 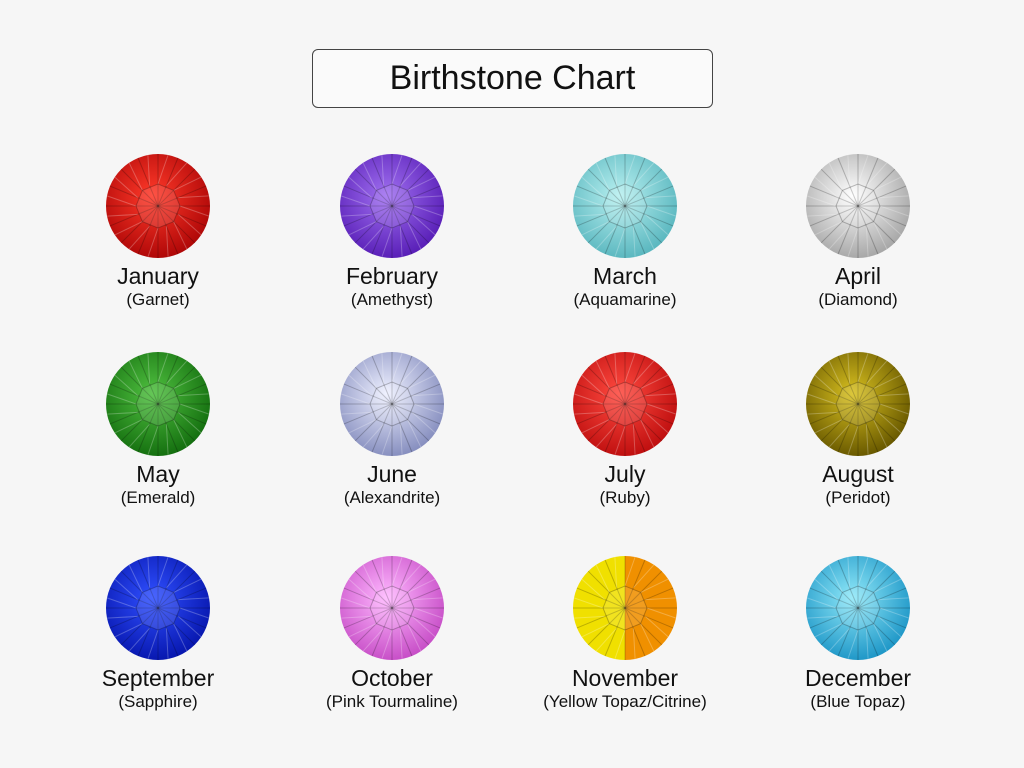 I want to click on stone-name: (Emerald), so click(x=158, y=497).